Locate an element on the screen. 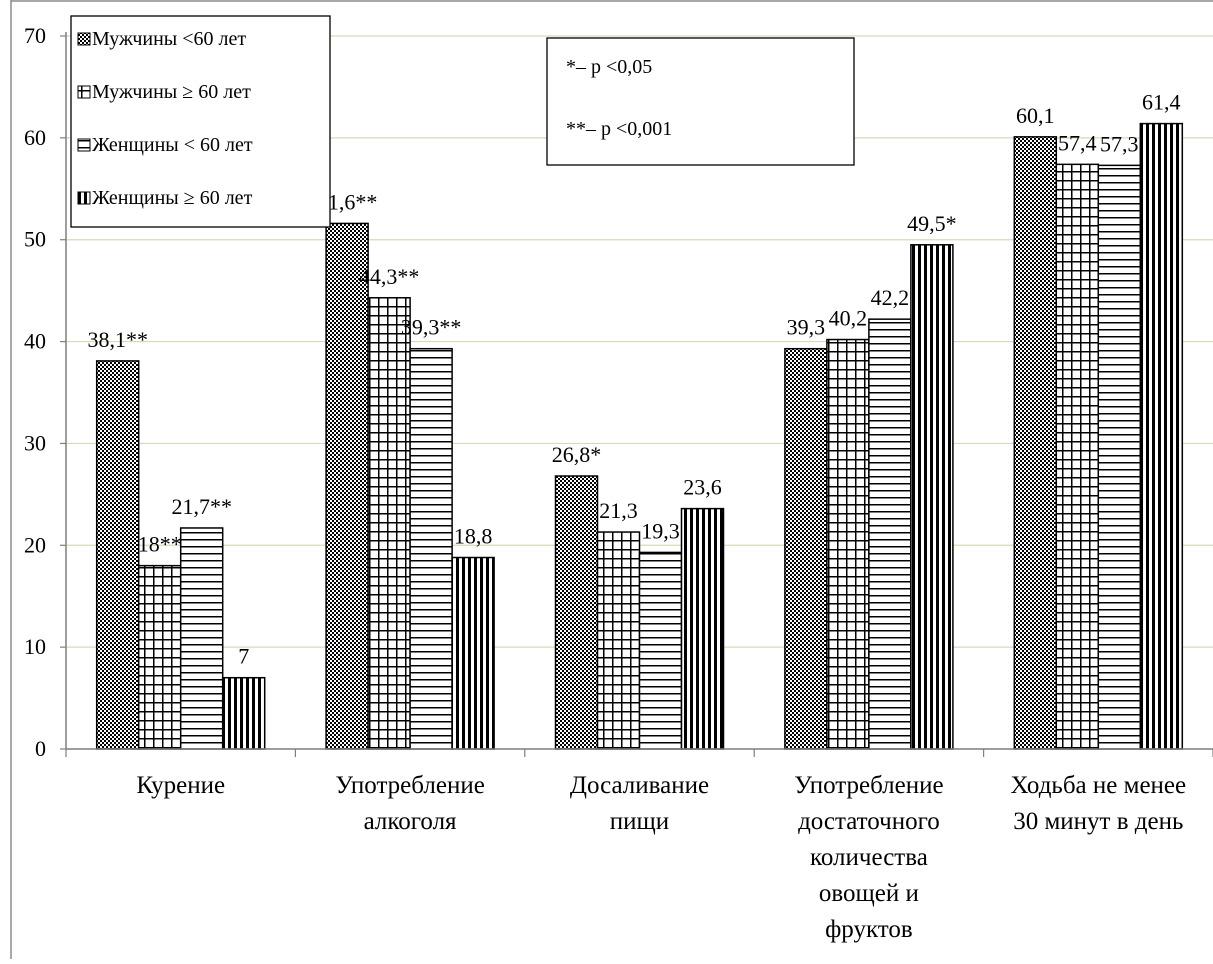 The image size is (1213, 964). legend-label: Женщины < 60 лет is located at coordinates (172, 145).